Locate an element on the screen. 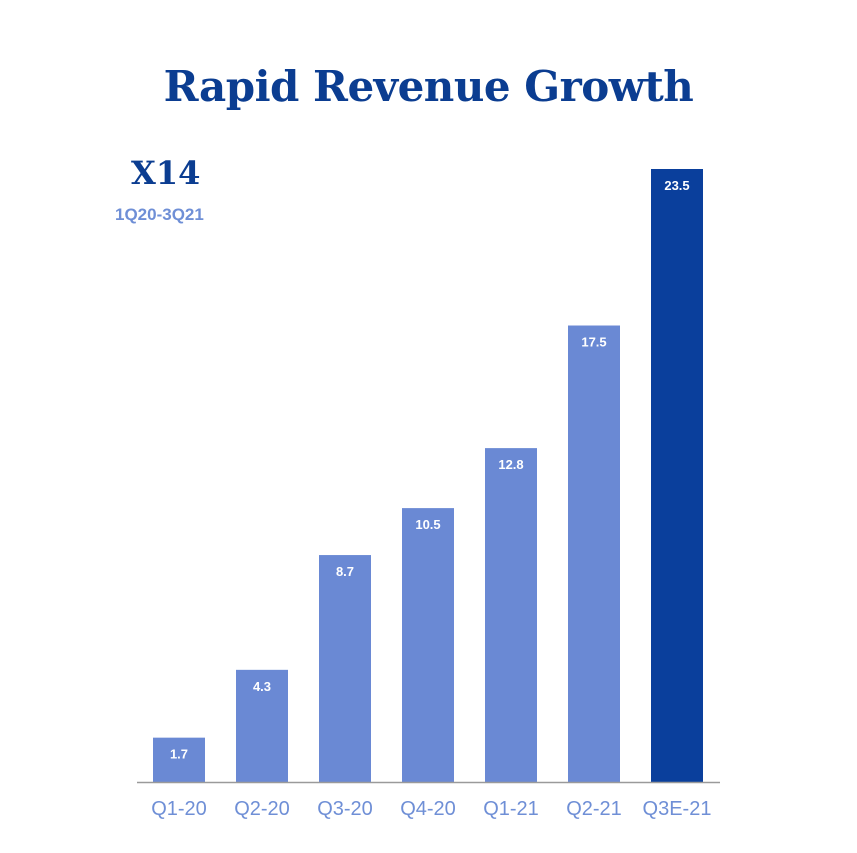  data-label: 17.5 is located at coordinates (593, 342).